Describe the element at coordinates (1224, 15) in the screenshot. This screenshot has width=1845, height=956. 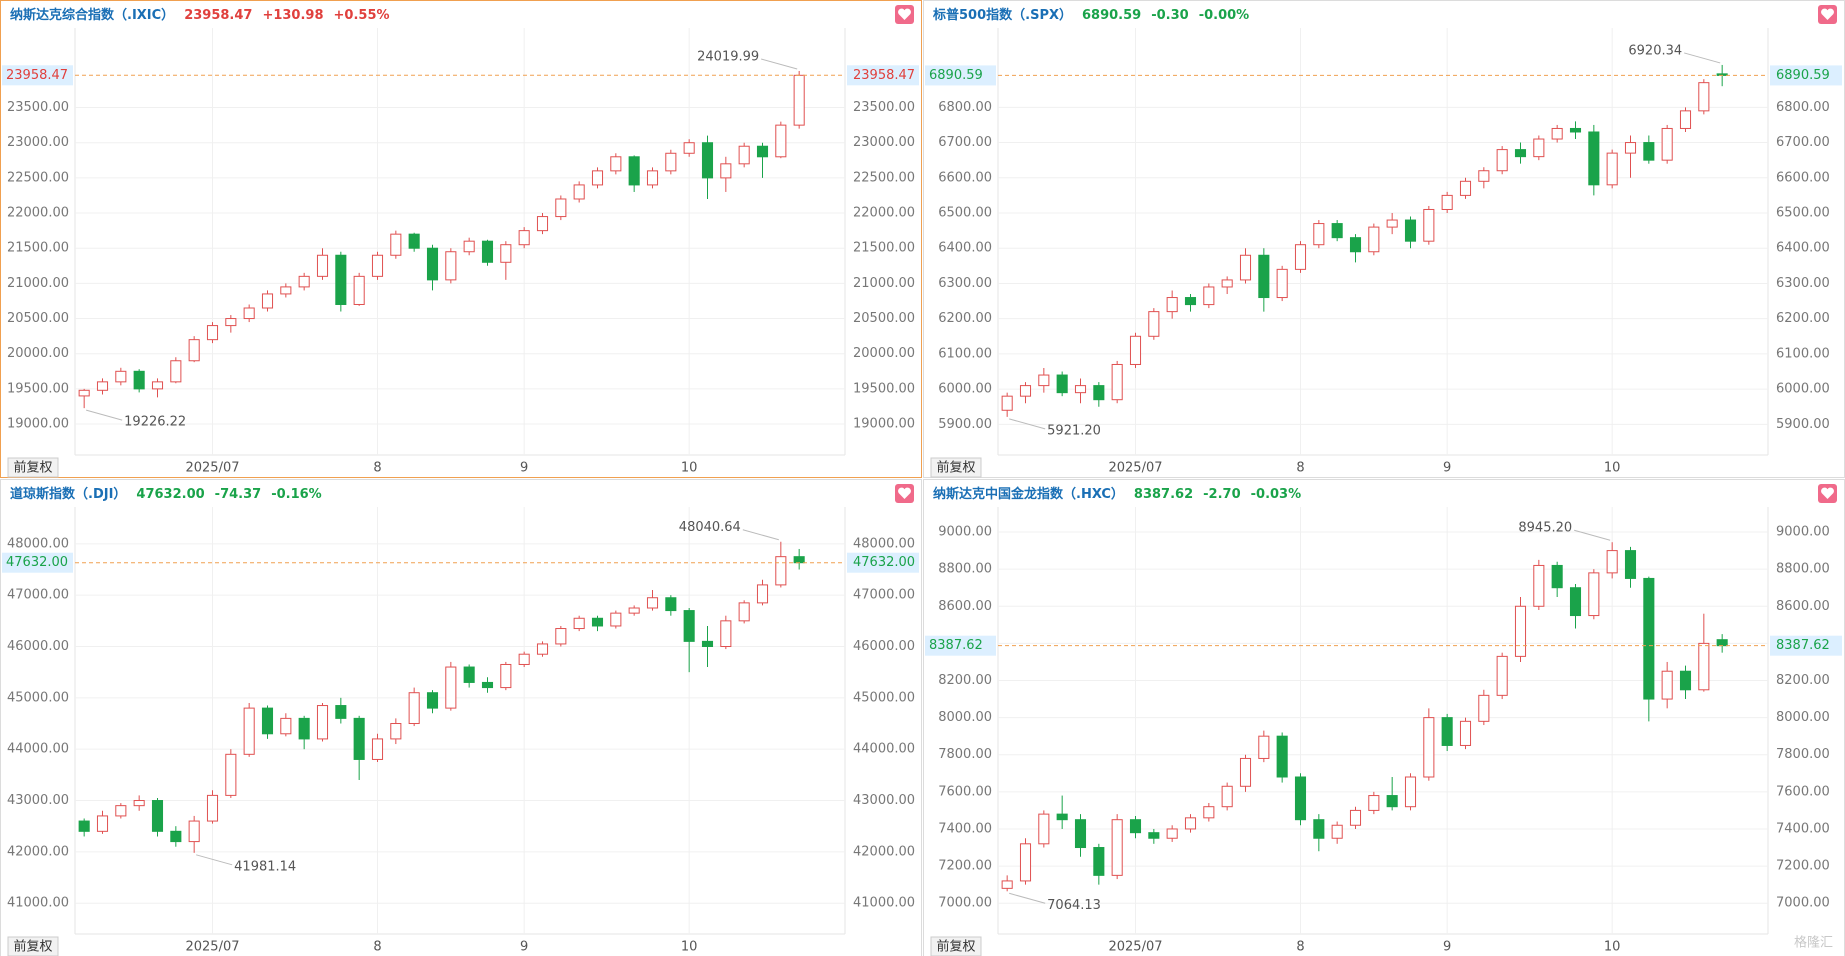
I see `index-change-pct: -0.00%` at that location.